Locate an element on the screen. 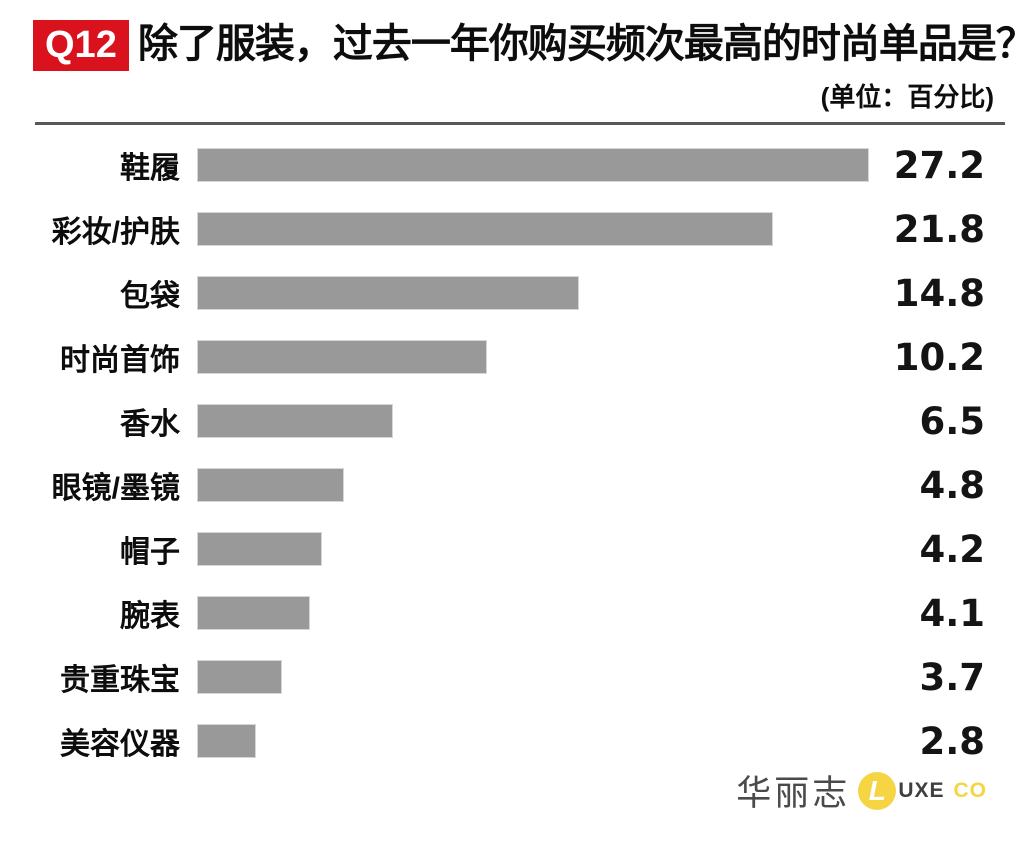 The width and height of the screenshot is (1024, 852). value-label: 21.8 is located at coordinates (939, 229).